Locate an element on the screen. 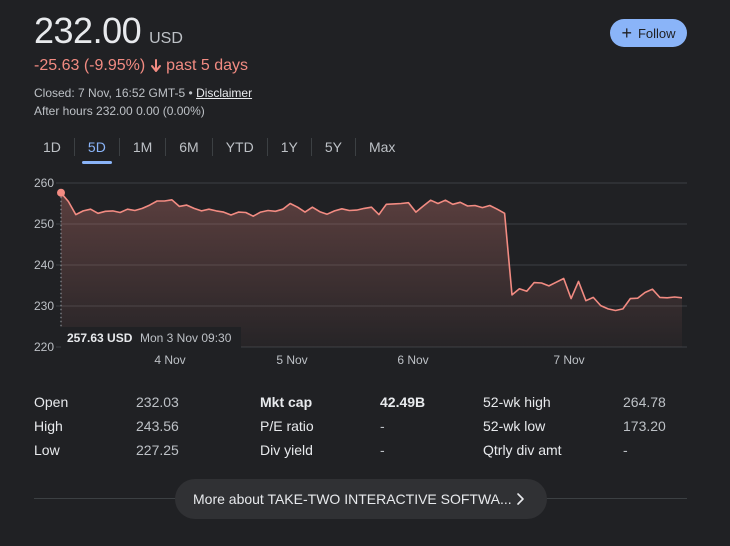 The image size is (730, 546). y-tick-label: 250 is located at coordinates (44, 224).